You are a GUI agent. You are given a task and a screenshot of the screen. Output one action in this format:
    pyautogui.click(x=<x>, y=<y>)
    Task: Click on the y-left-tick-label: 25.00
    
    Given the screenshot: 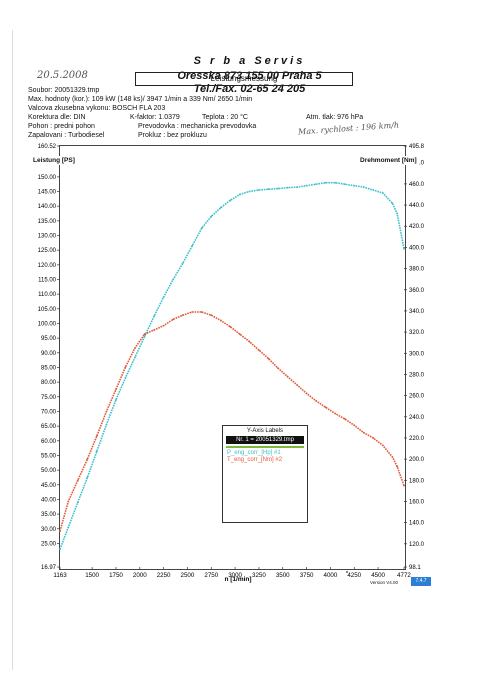 What is the action you would take?
    pyautogui.click(x=49, y=544)
    